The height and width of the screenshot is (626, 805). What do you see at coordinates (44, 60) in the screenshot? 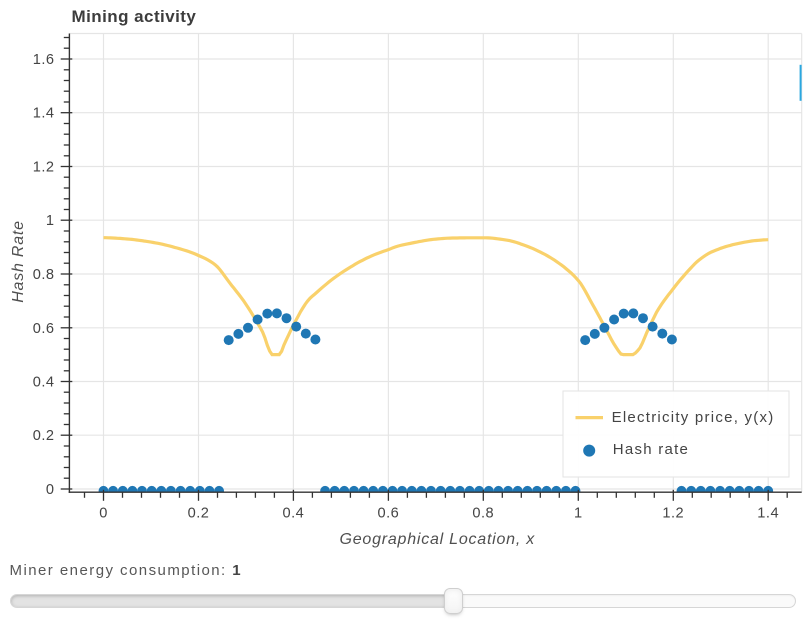
I see `svg-text: 1.6` at bounding box center [44, 60].